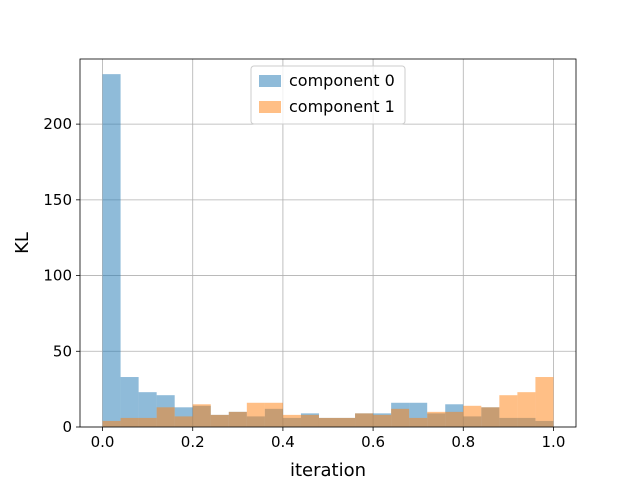 The height and width of the screenshot is (480, 640). I want to click on x-tick-label: 0.6, so click(373, 442).